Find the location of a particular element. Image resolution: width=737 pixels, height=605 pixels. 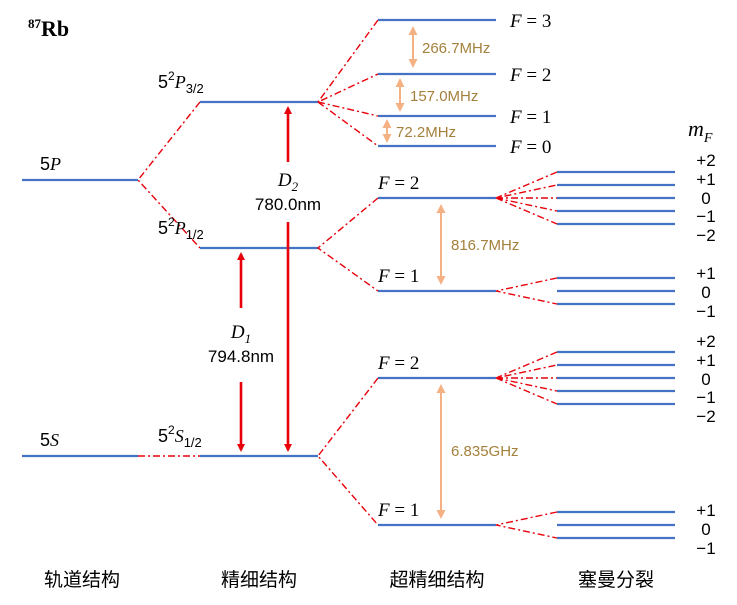

d2-label: D2 is located at coordinates (288, 182).